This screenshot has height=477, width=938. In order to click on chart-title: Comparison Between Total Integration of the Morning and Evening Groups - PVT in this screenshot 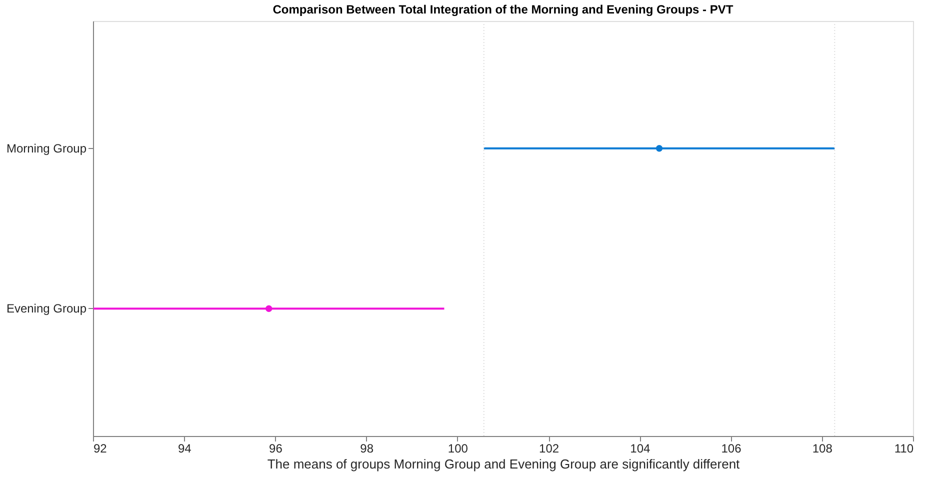, I will do `click(503, 9)`.